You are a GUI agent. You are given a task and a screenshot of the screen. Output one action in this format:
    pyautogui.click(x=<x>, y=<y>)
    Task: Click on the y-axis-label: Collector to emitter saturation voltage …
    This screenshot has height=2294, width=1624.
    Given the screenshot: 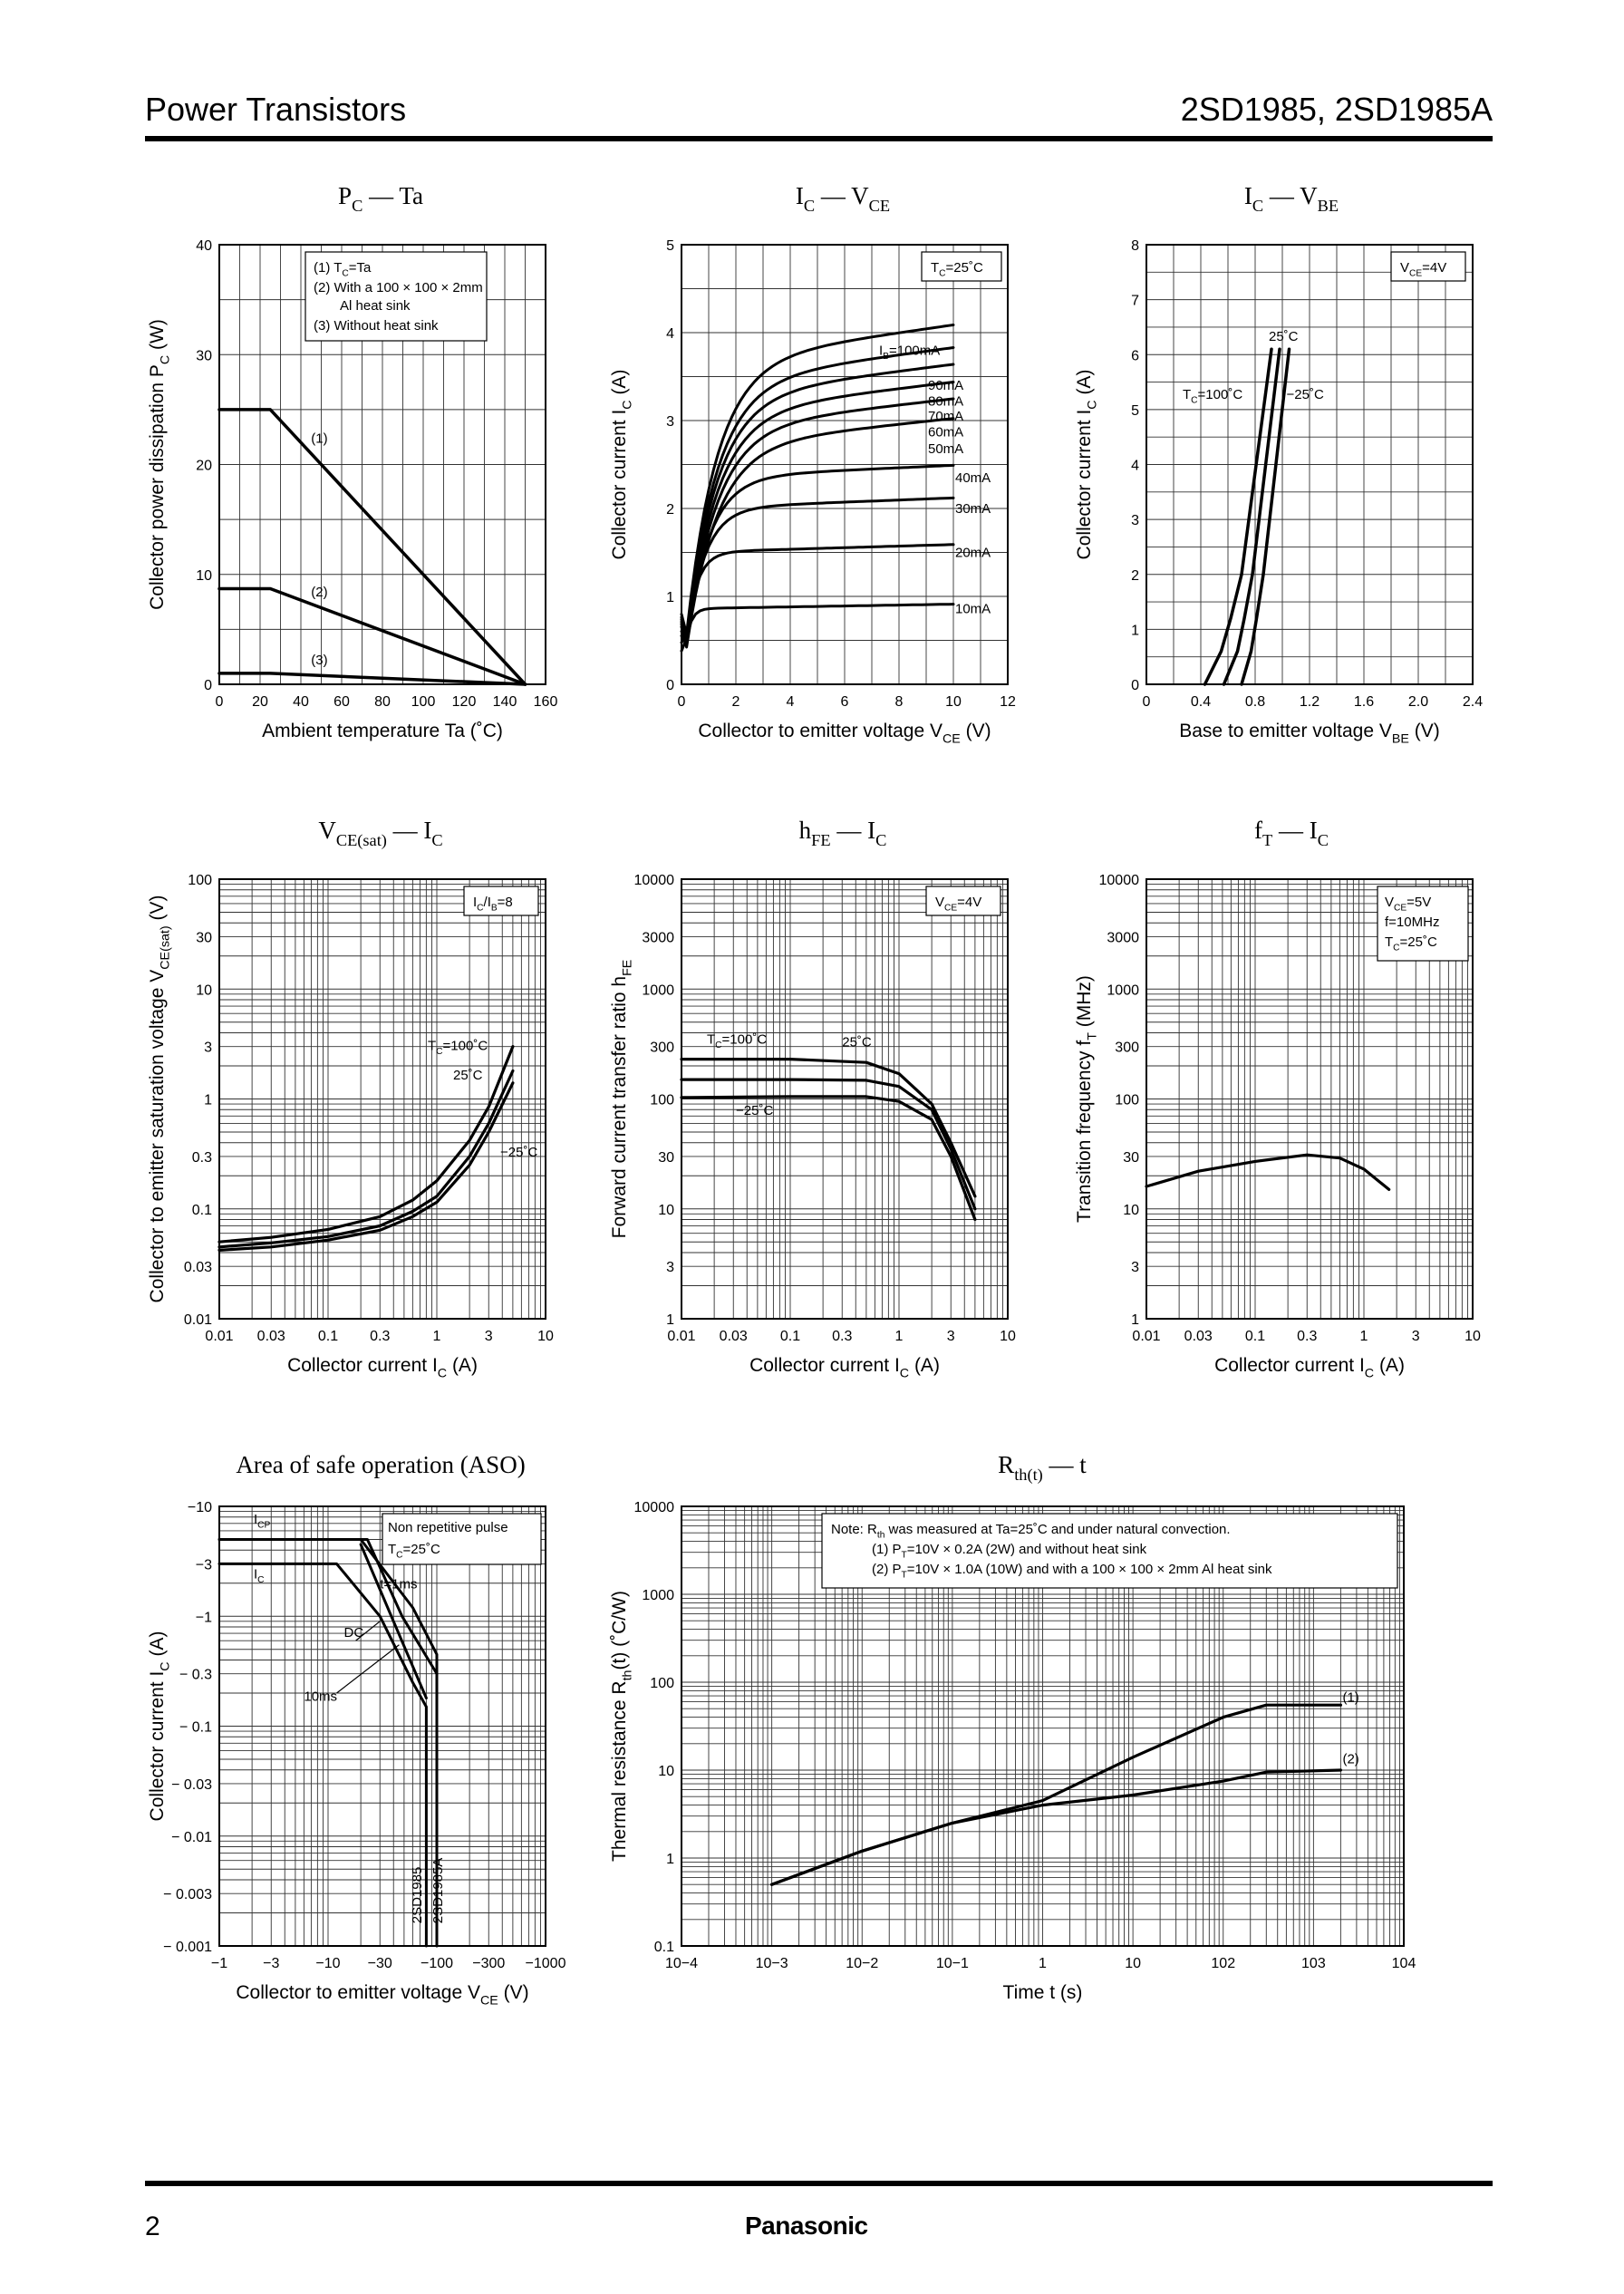 What is the action you would take?
    pyautogui.click(x=159, y=1099)
    